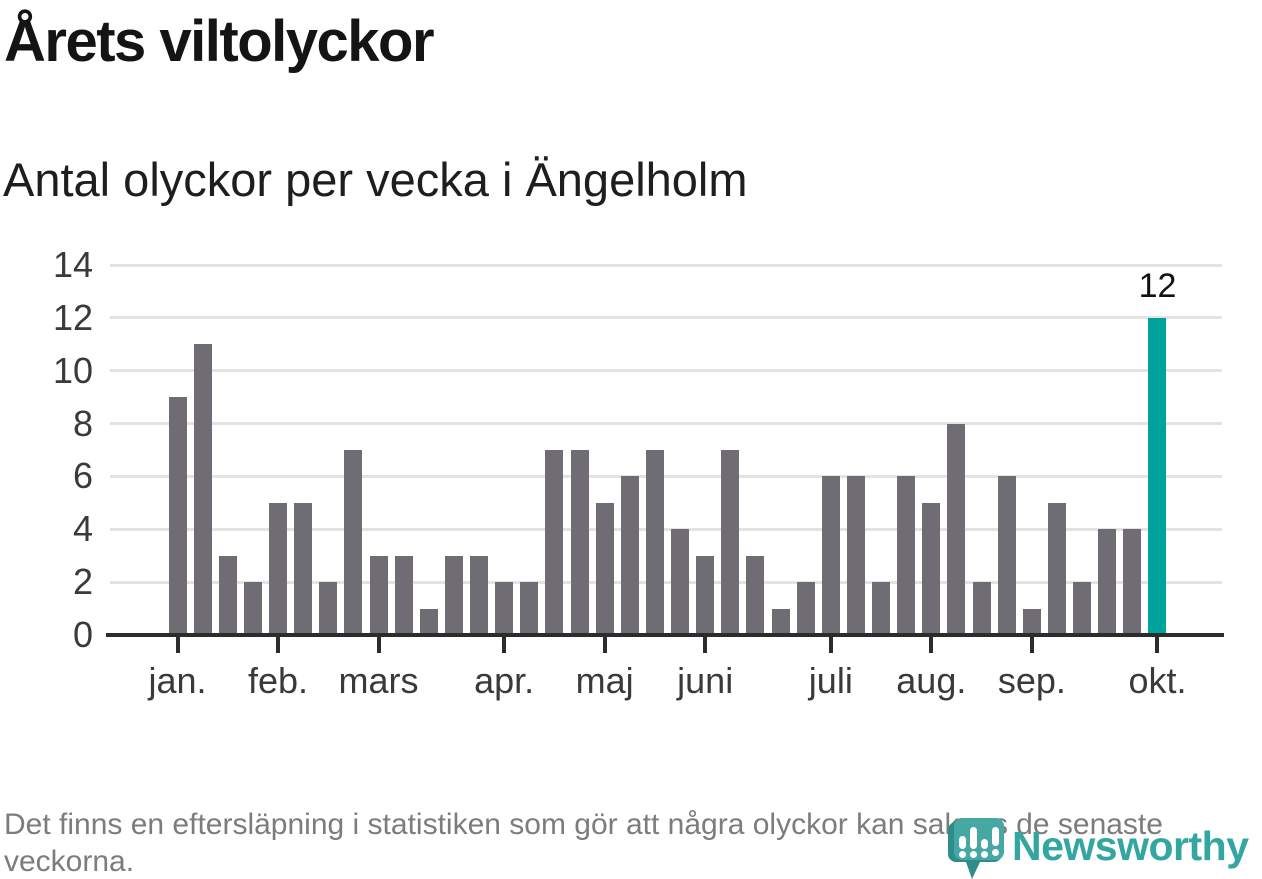 Image resolution: width=1262 pixels, height=879 pixels. I want to click on y-tick-label-6: 6, so click(82, 476).